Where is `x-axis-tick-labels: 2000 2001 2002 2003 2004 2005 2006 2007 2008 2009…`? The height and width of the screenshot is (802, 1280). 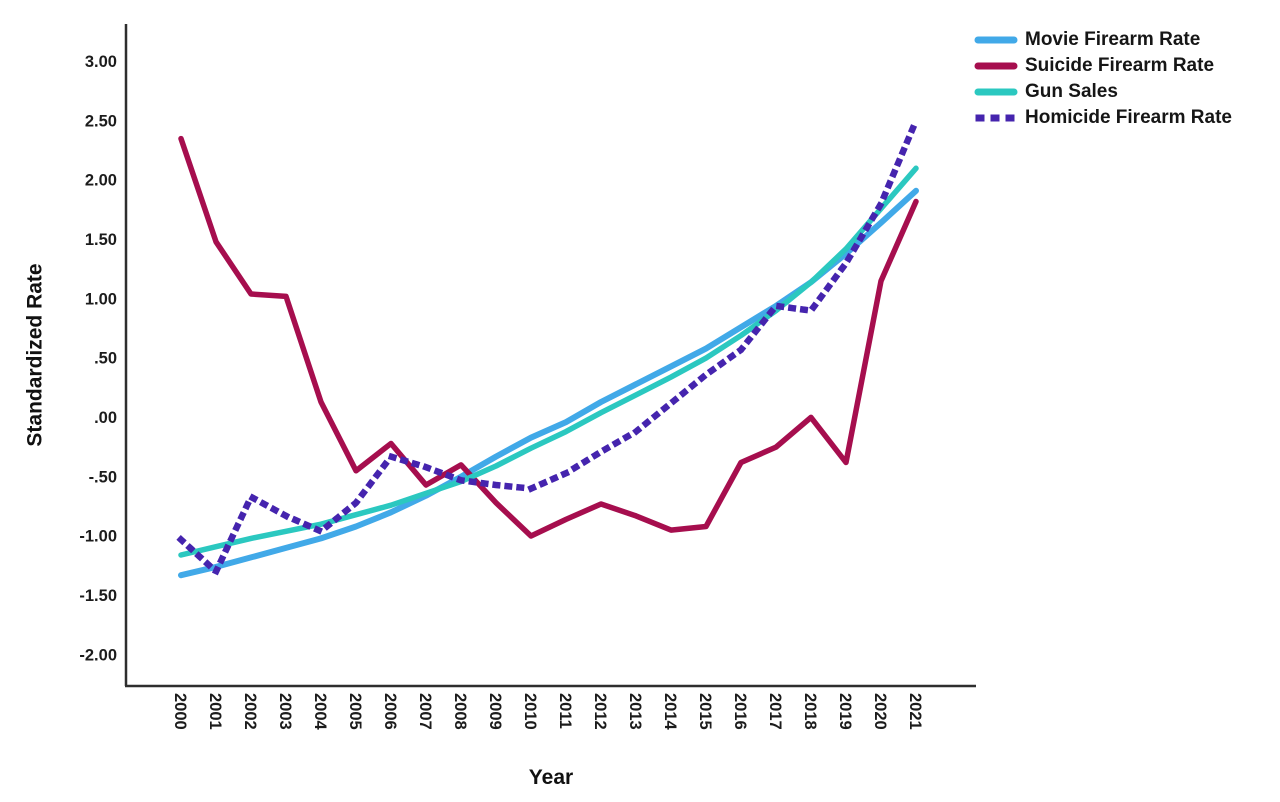
x-axis-tick-labels: 2000 2001 2002 2003 2004 2005 2006 2007 2008 2009… is located at coordinates (547, 712).